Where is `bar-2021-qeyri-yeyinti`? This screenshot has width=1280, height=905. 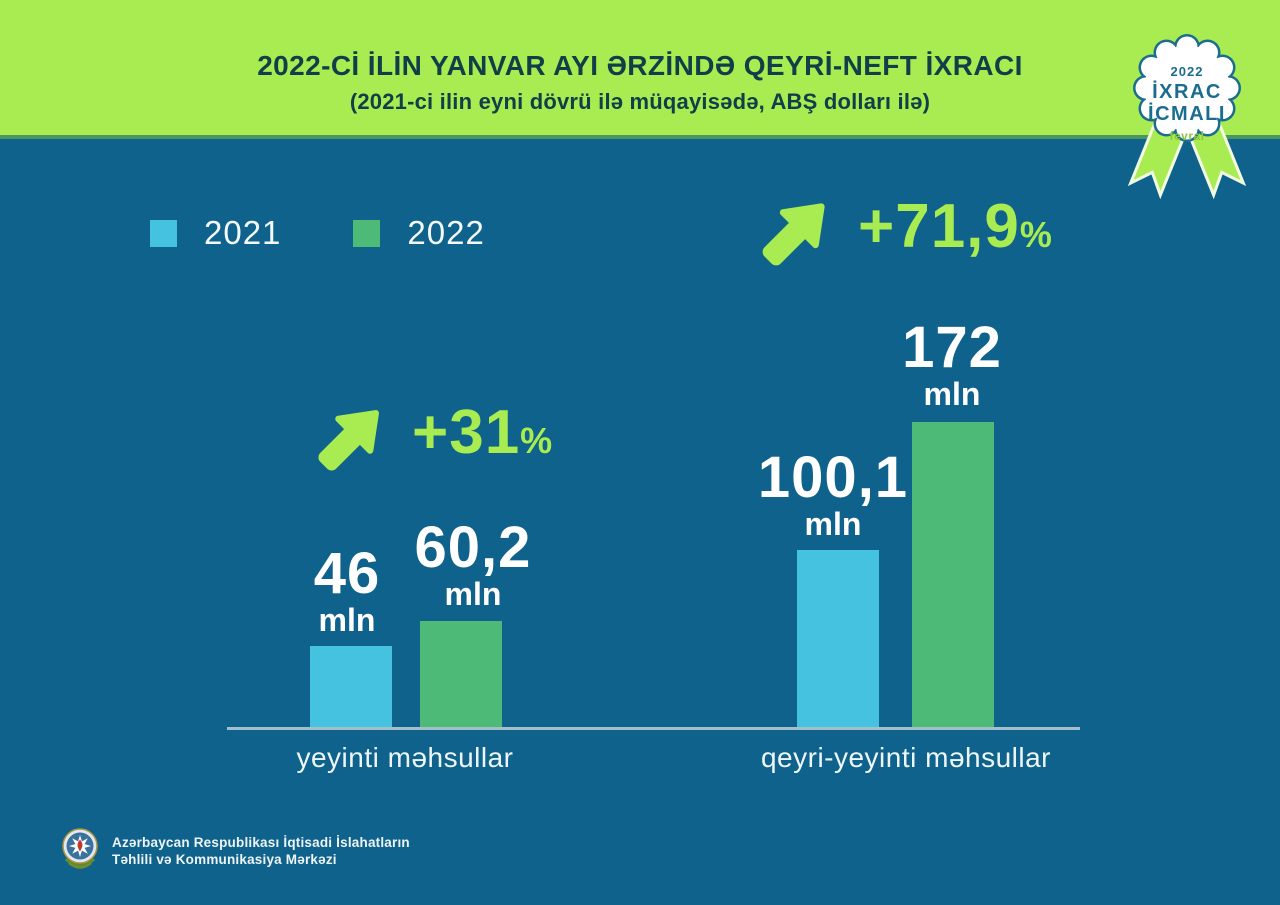 bar-2021-qeyri-yeyinti is located at coordinates (838, 639).